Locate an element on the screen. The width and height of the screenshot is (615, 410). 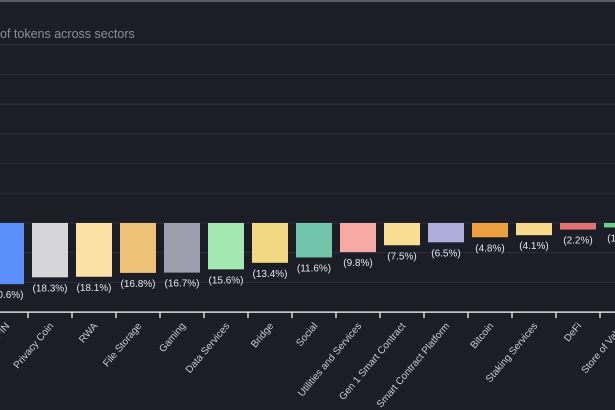
data-label: (13.4%) is located at coordinates (269, 274).